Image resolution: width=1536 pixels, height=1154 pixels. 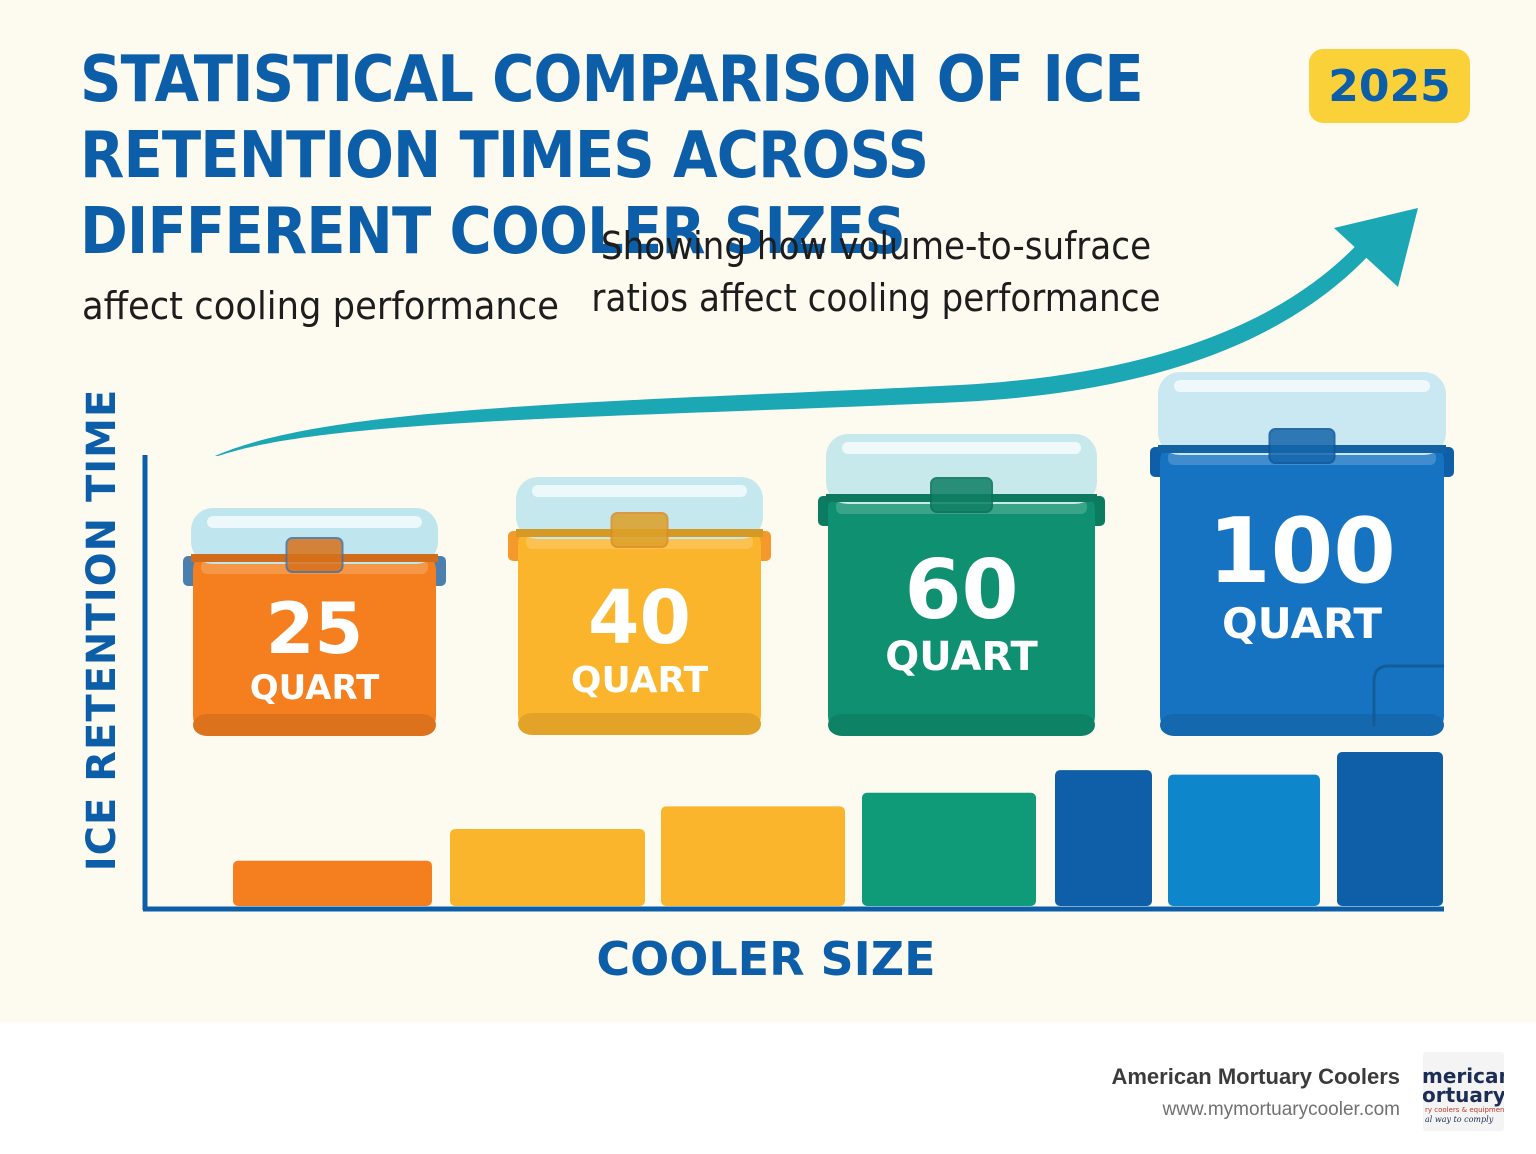 What do you see at coordinates (1459, 1119) in the screenshot?
I see `logo-line-4: al way to comply` at bounding box center [1459, 1119].